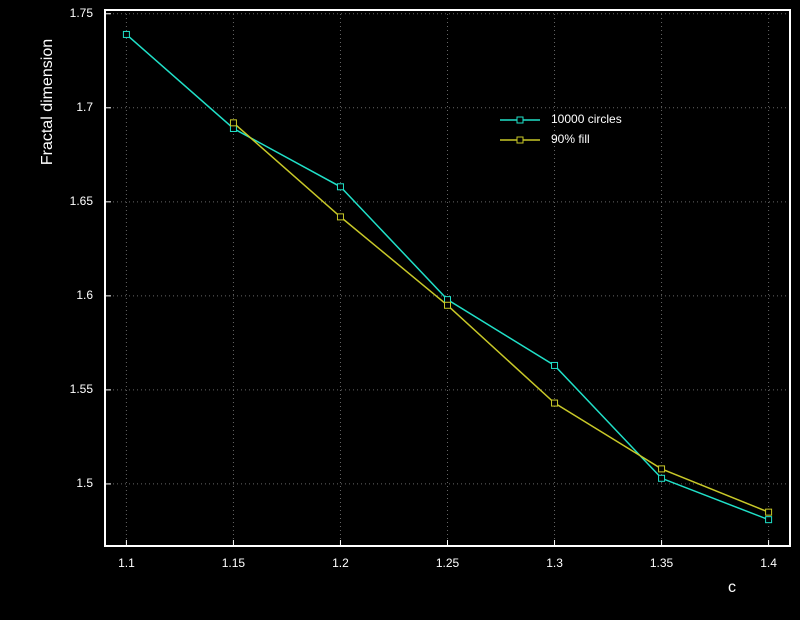  Describe the element at coordinates (586, 119) in the screenshot. I see `legend-label: 10000 circles` at that location.